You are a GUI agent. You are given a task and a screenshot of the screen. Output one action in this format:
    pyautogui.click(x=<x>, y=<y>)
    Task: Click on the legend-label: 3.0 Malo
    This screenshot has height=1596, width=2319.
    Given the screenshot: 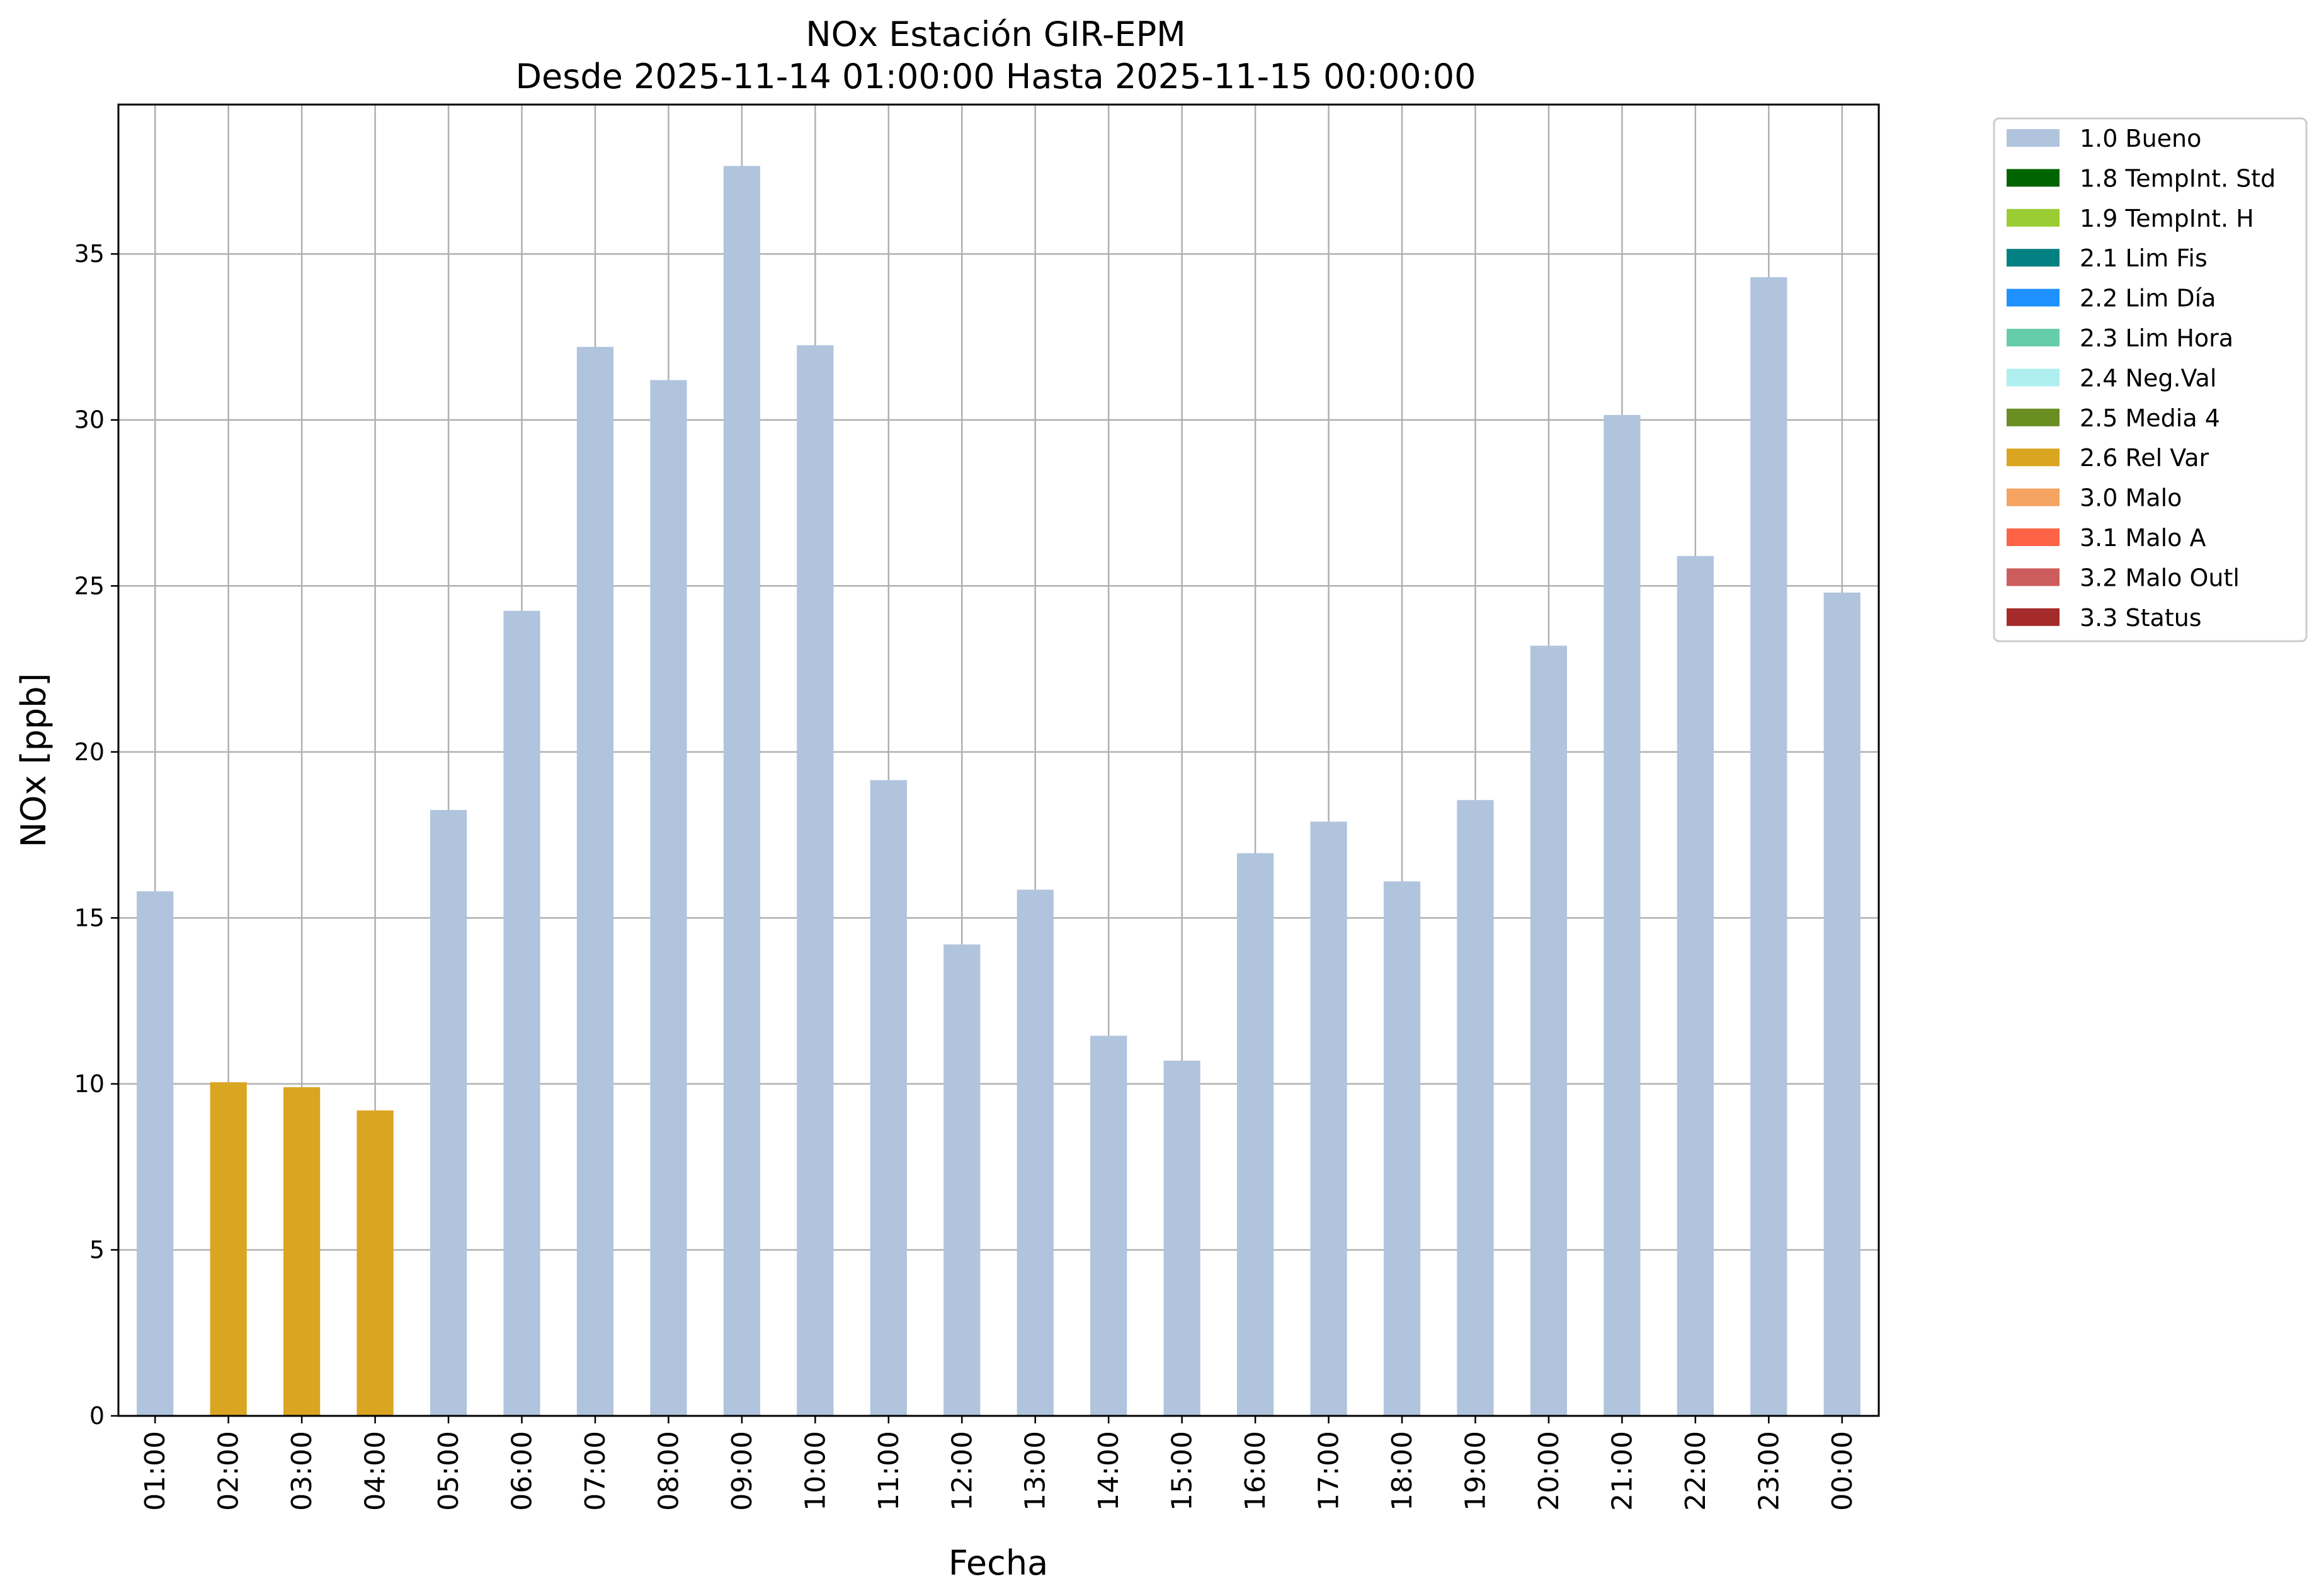 What is the action you would take?
    pyautogui.click(x=2131, y=498)
    